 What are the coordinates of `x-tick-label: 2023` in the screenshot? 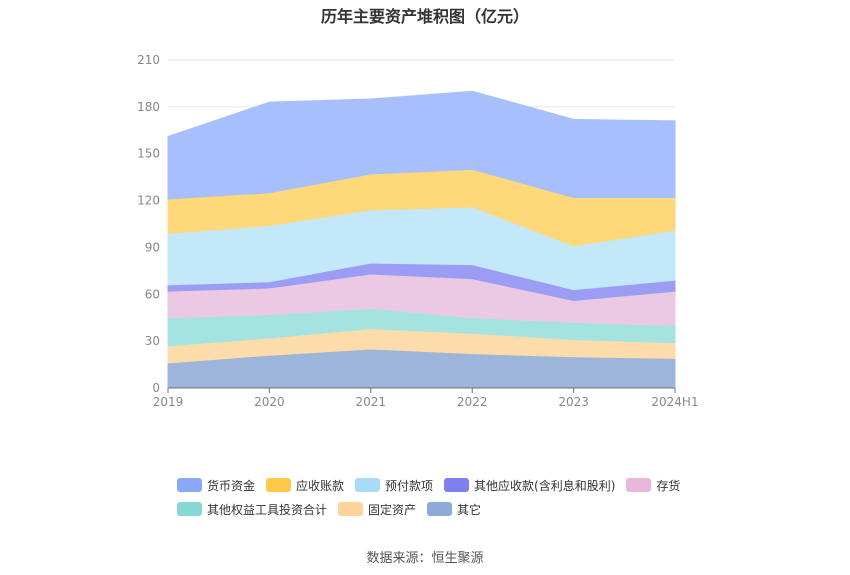 It's located at (573, 402).